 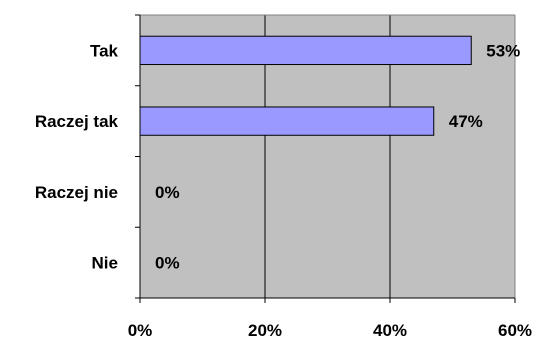 I want to click on data-label: 53%, so click(x=503, y=50).